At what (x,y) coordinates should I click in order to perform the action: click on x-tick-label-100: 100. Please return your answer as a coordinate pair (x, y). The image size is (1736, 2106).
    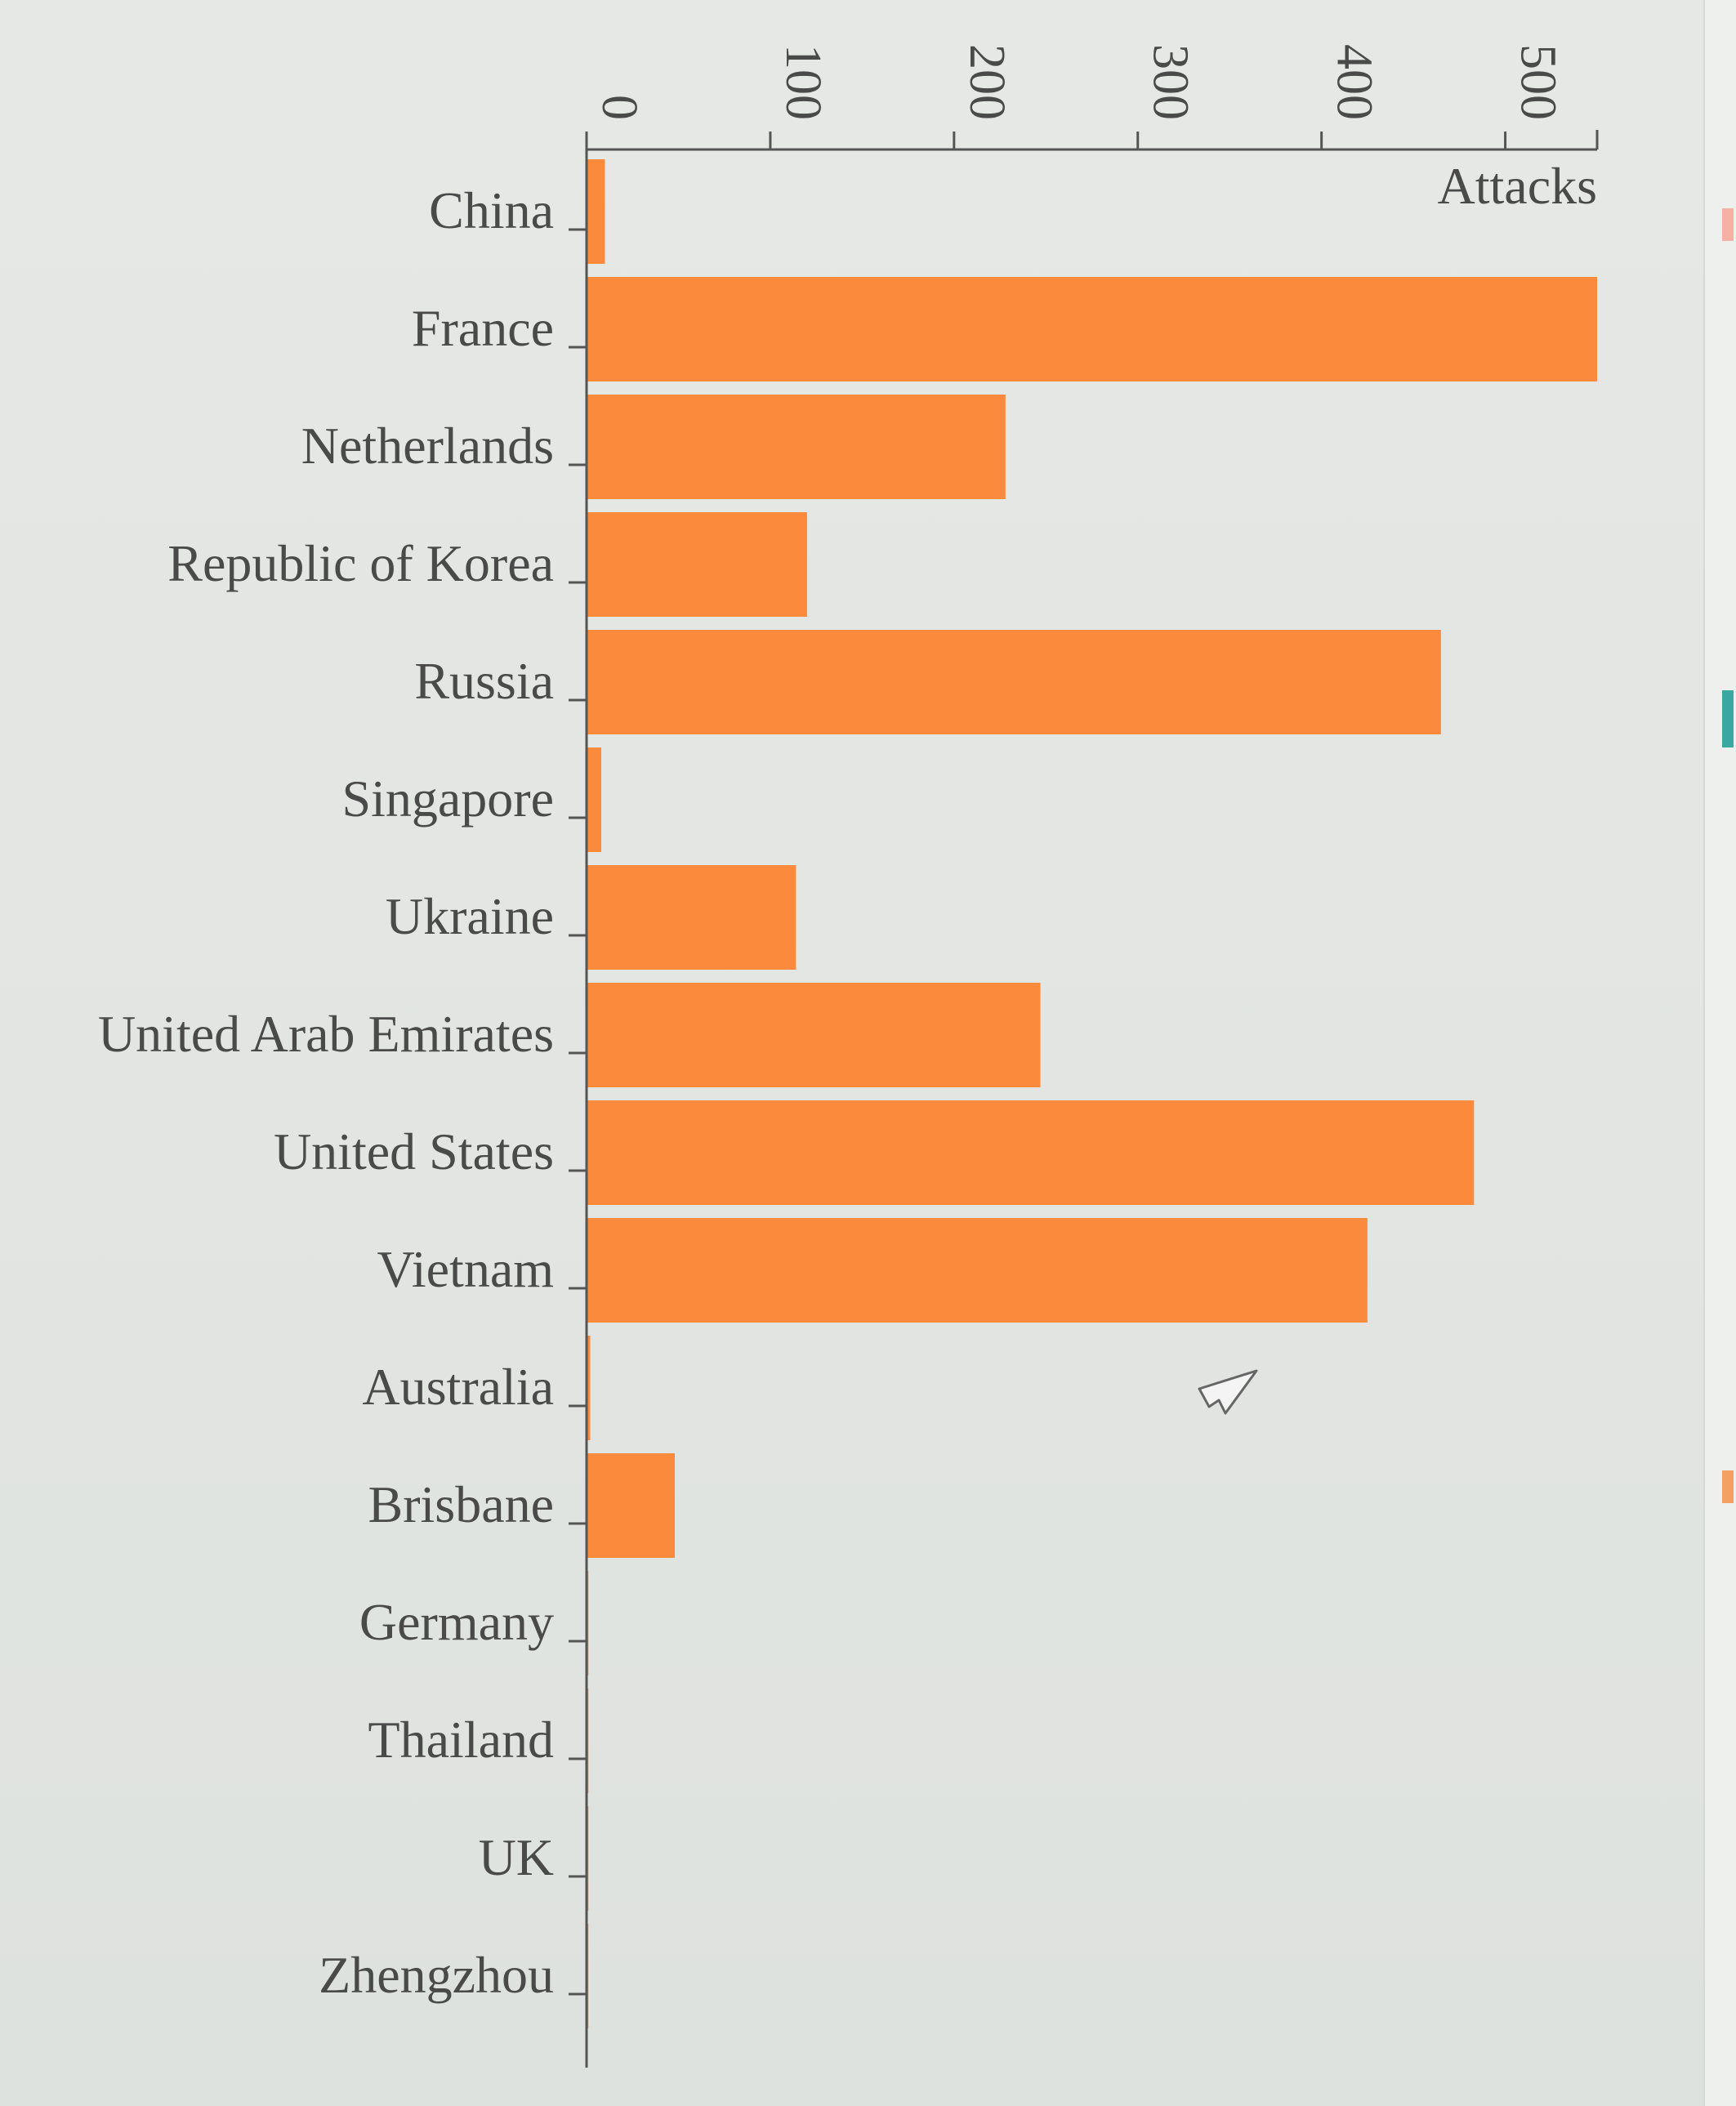
    Looking at the image, I should click on (803, 82).